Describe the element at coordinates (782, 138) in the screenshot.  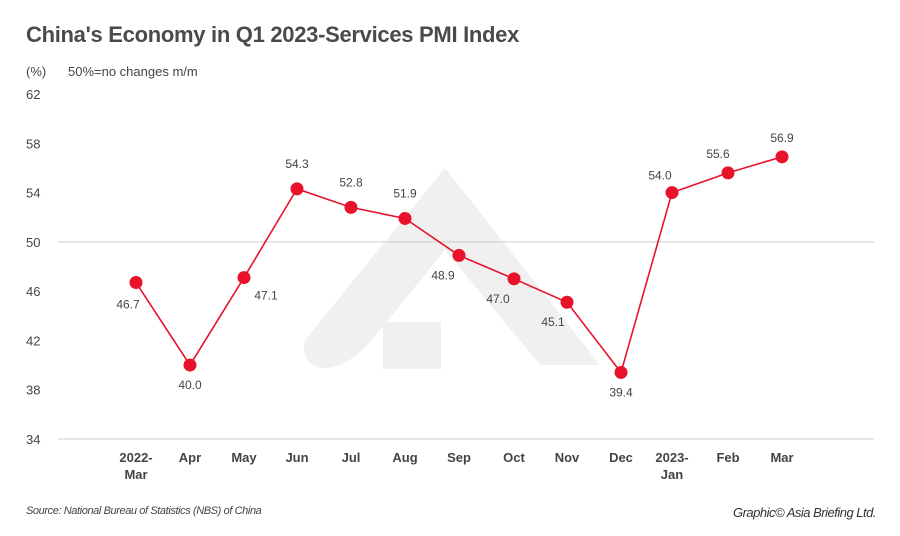
I see `data-label: 56.9` at that location.